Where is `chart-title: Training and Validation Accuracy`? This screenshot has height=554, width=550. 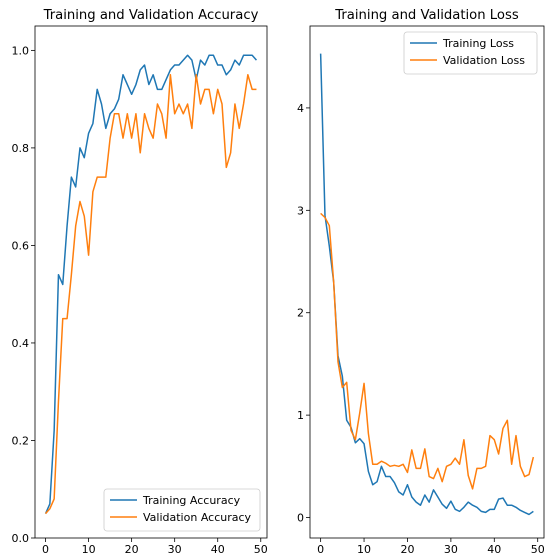 chart-title: Training and Validation Accuracy is located at coordinates (151, 15).